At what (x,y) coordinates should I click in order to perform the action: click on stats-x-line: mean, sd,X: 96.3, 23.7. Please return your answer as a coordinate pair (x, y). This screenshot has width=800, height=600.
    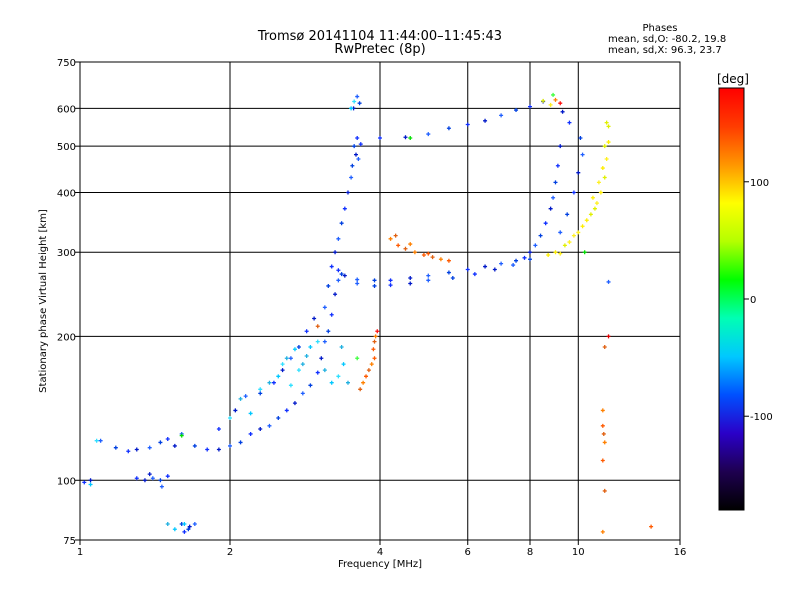
    Looking at the image, I should click on (665, 50).